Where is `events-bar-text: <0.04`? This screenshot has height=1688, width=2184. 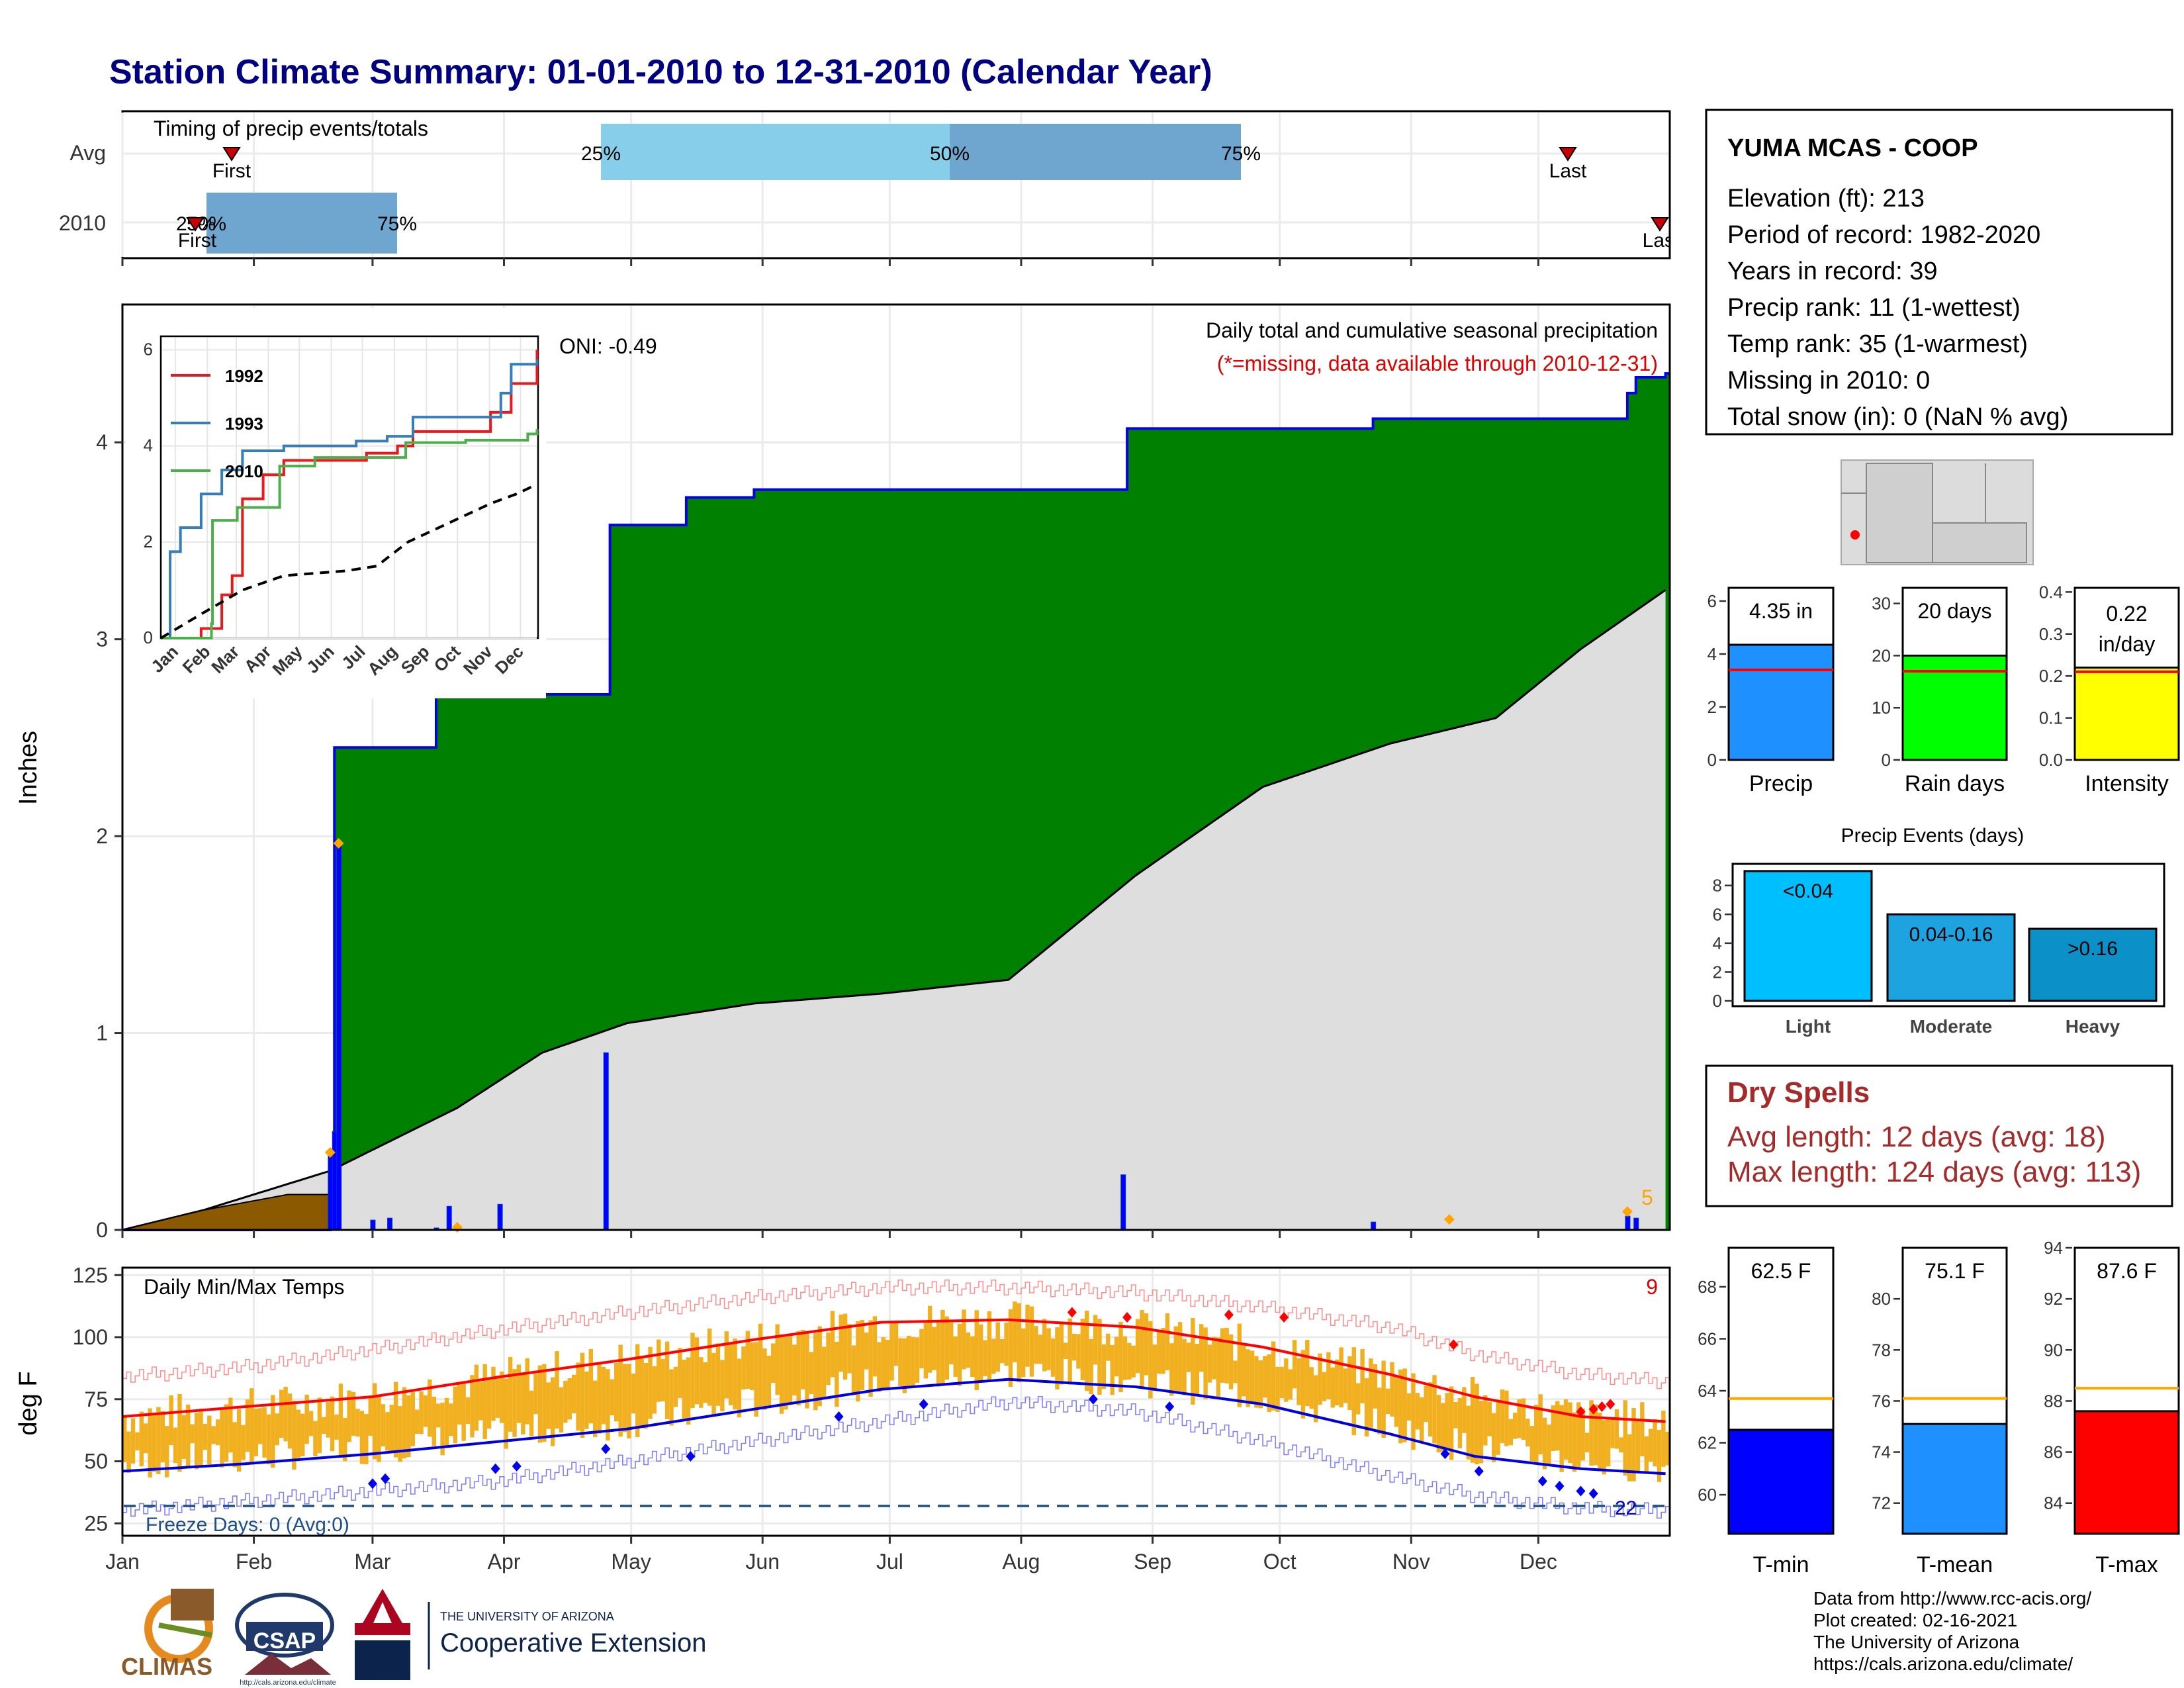
events-bar-text: <0.04 is located at coordinates (1808, 891).